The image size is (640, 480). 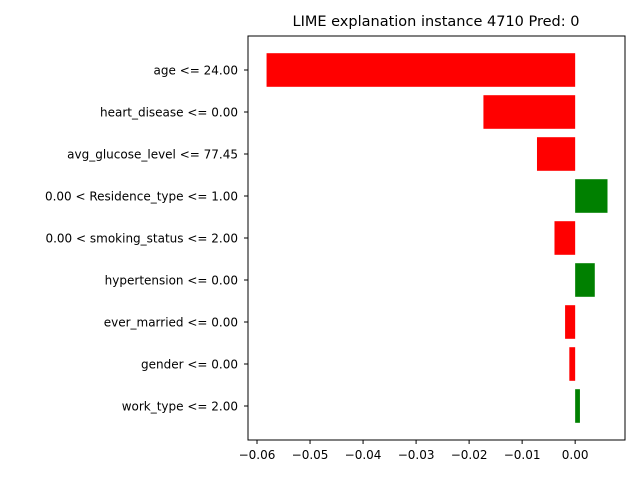 What do you see at coordinates (141, 239) in the screenshot?
I see `y-tick-label-0-00-smoking-status-2-00: 0.00 < smoking_status <= 2.00` at bounding box center [141, 239].